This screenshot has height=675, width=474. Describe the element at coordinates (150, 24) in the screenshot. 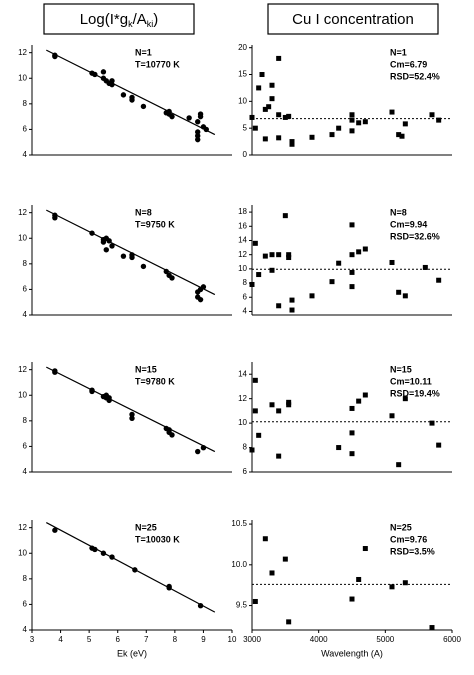

I see `header-sub: ki` at that location.